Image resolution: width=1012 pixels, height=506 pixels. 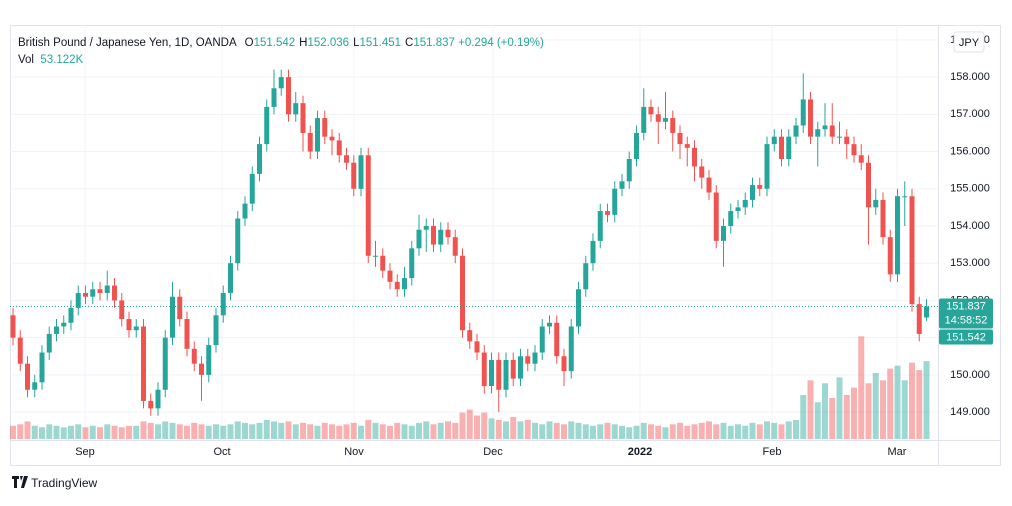 I want to click on legend-volume: Vol 53.122K, so click(x=281, y=60).